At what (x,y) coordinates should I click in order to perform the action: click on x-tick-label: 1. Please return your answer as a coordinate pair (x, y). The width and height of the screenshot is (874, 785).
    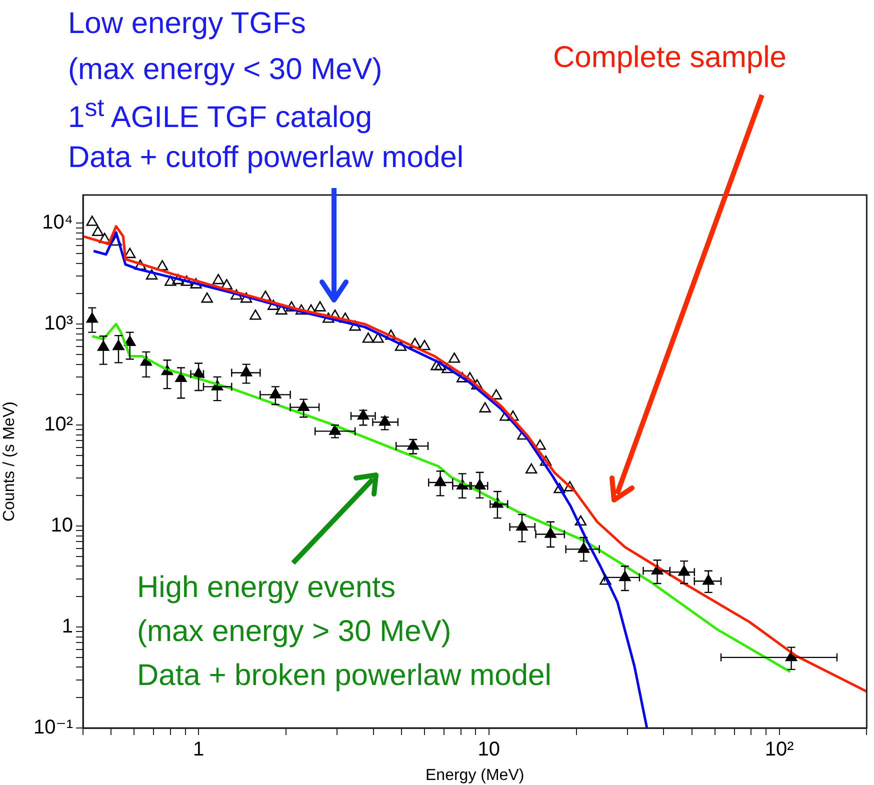
    Looking at the image, I should click on (198, 749).